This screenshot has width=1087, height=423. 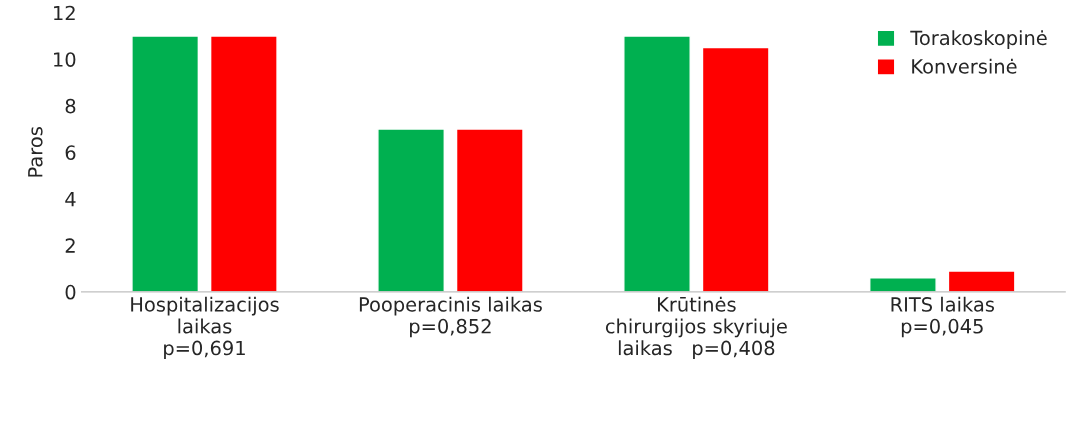 What do you see at coordinates (978, 40) in the screenshot?
I see `legend-label: Torakoskopinė` at bounding box center [978, 40].